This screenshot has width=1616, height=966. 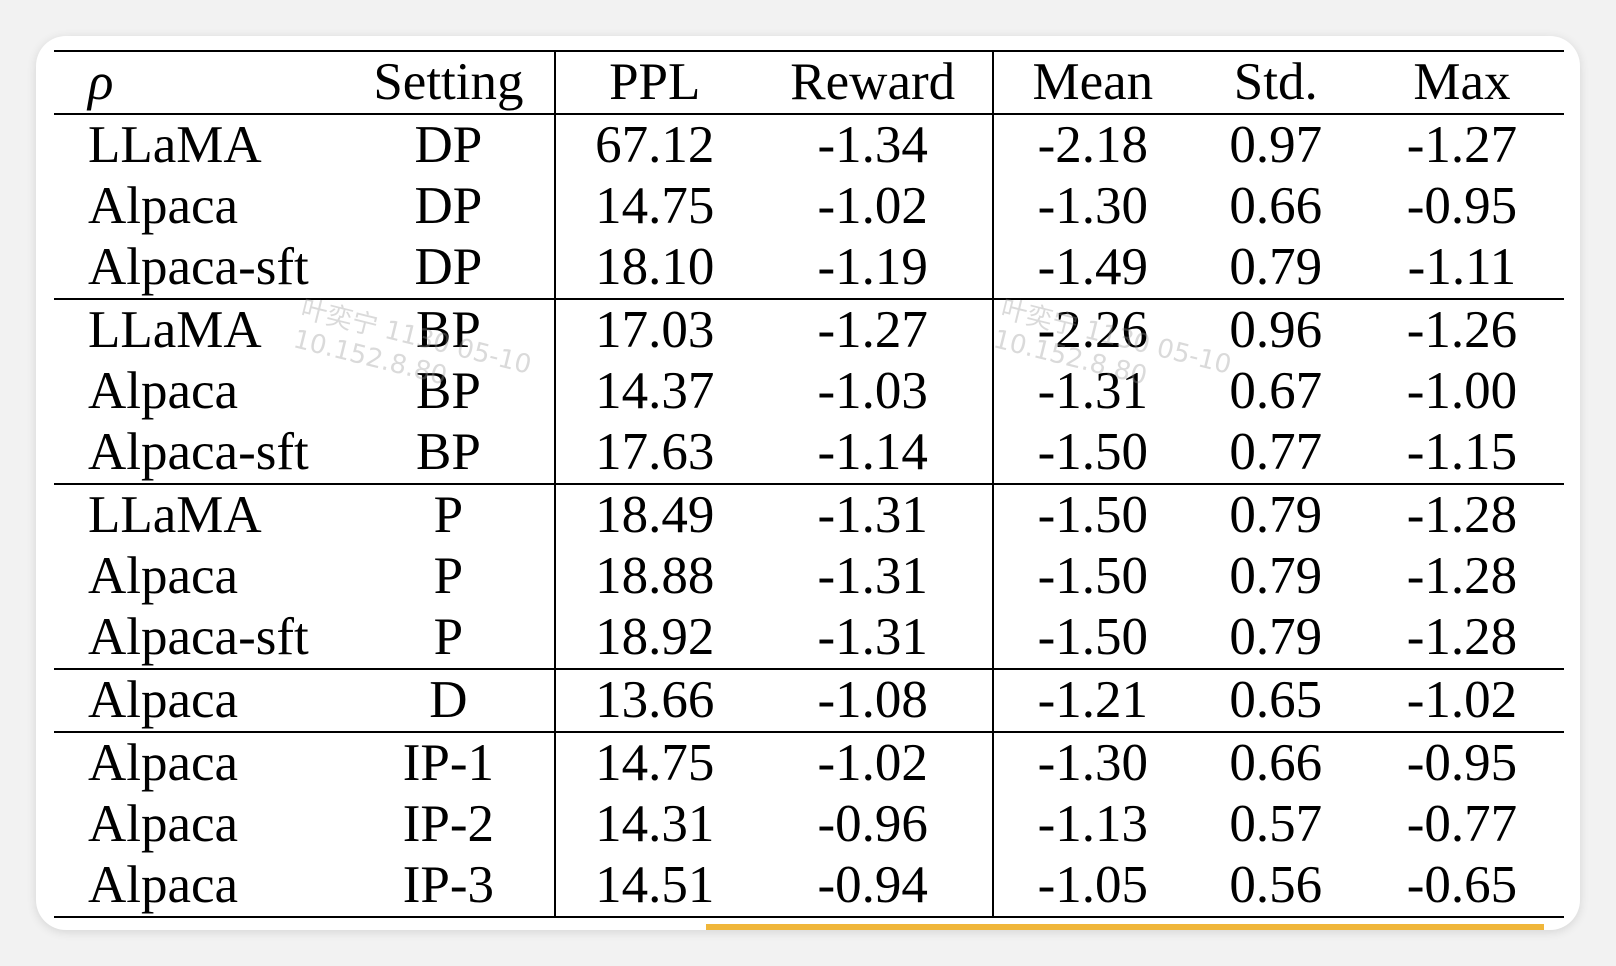 I want to click on cell-setting: IP-3, so click(x=448, y=886).